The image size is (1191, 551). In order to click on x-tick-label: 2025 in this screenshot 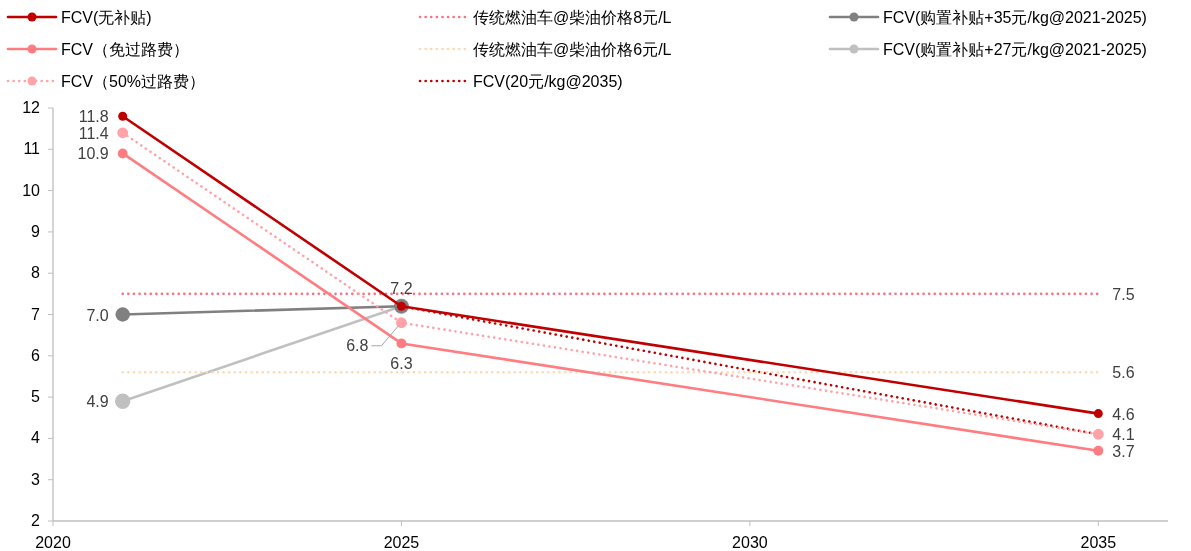, I will do `click(401, 542)`.